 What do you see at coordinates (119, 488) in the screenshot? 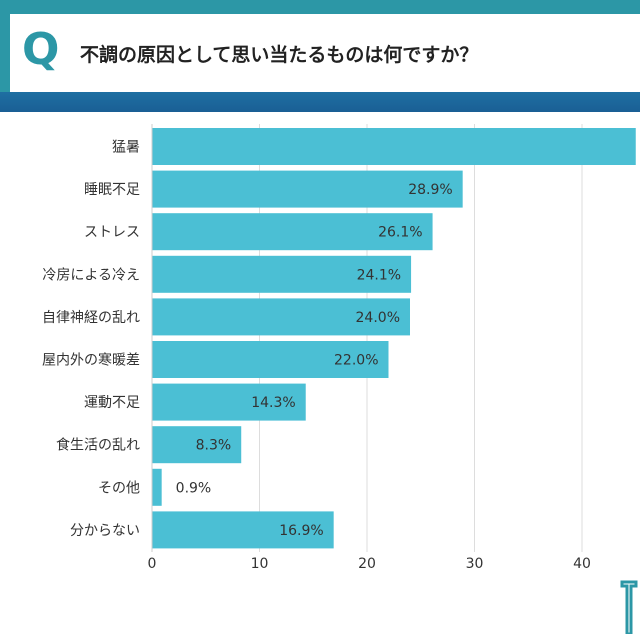
I see `category-label-8: その他` at bounding box center [119, 488].